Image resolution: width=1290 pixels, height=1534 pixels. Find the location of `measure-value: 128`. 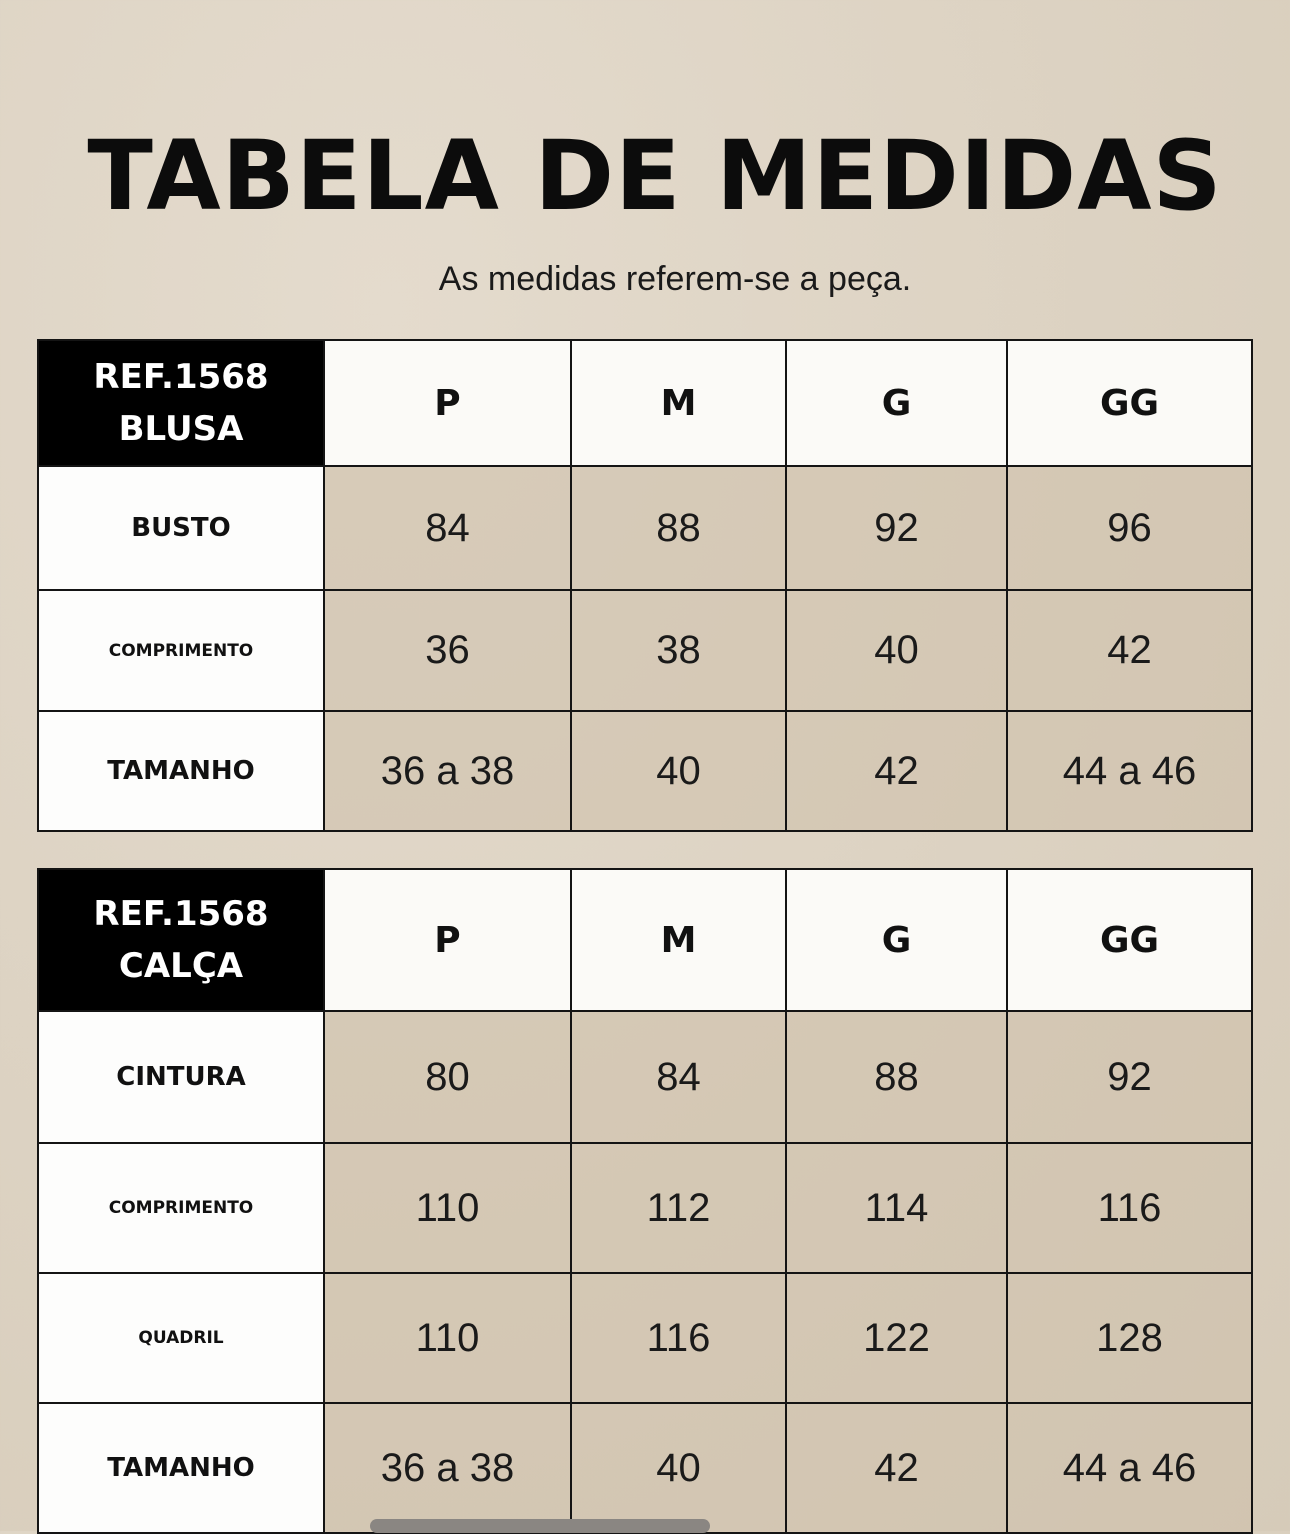

measure-value: 128 is located at coordinates (1129, 1338).